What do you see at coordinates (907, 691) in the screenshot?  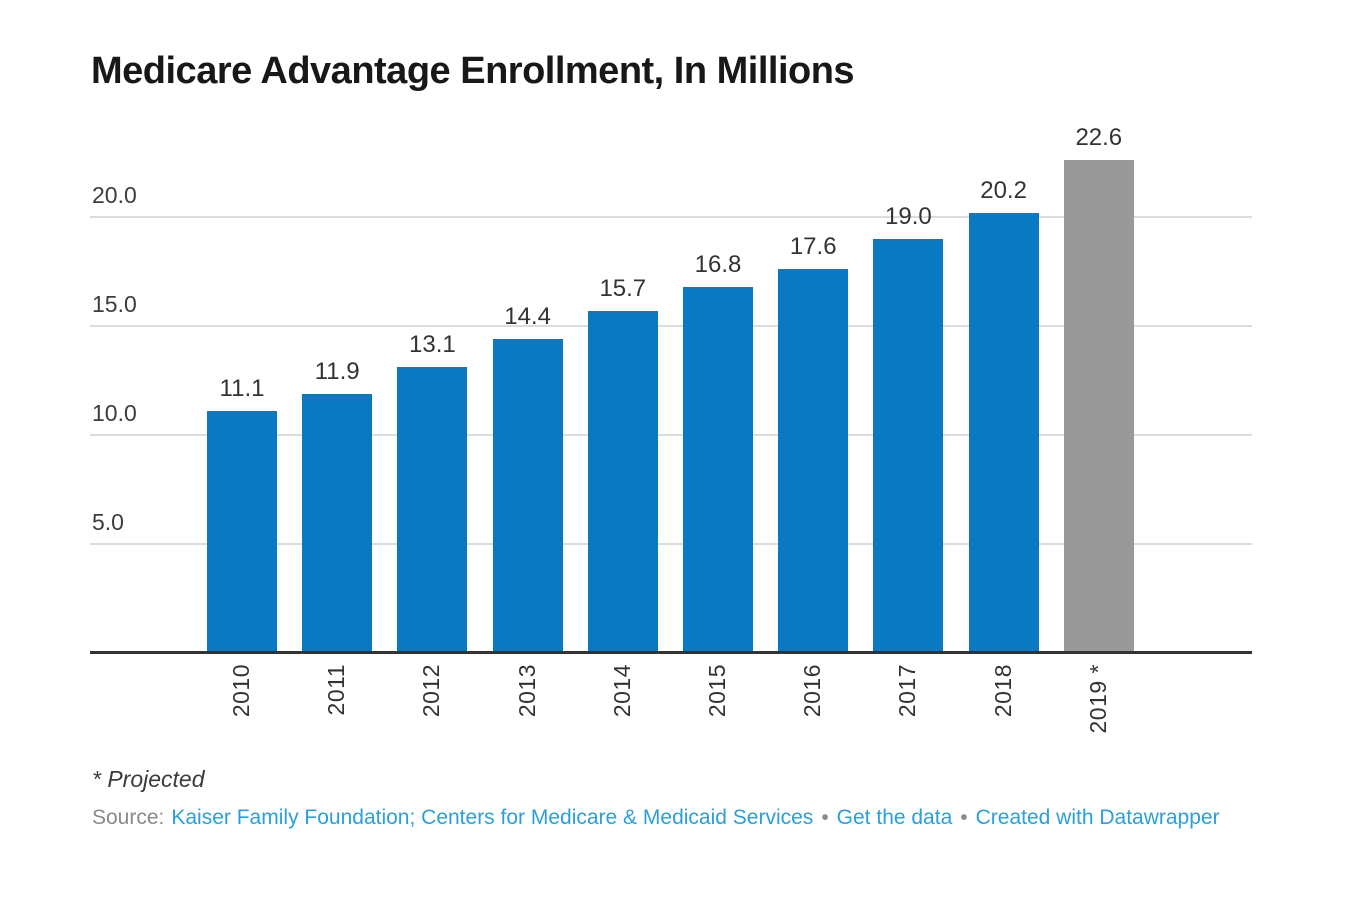 I see `x-axis-tick-label: 2017` at bounding box center [907, 691].